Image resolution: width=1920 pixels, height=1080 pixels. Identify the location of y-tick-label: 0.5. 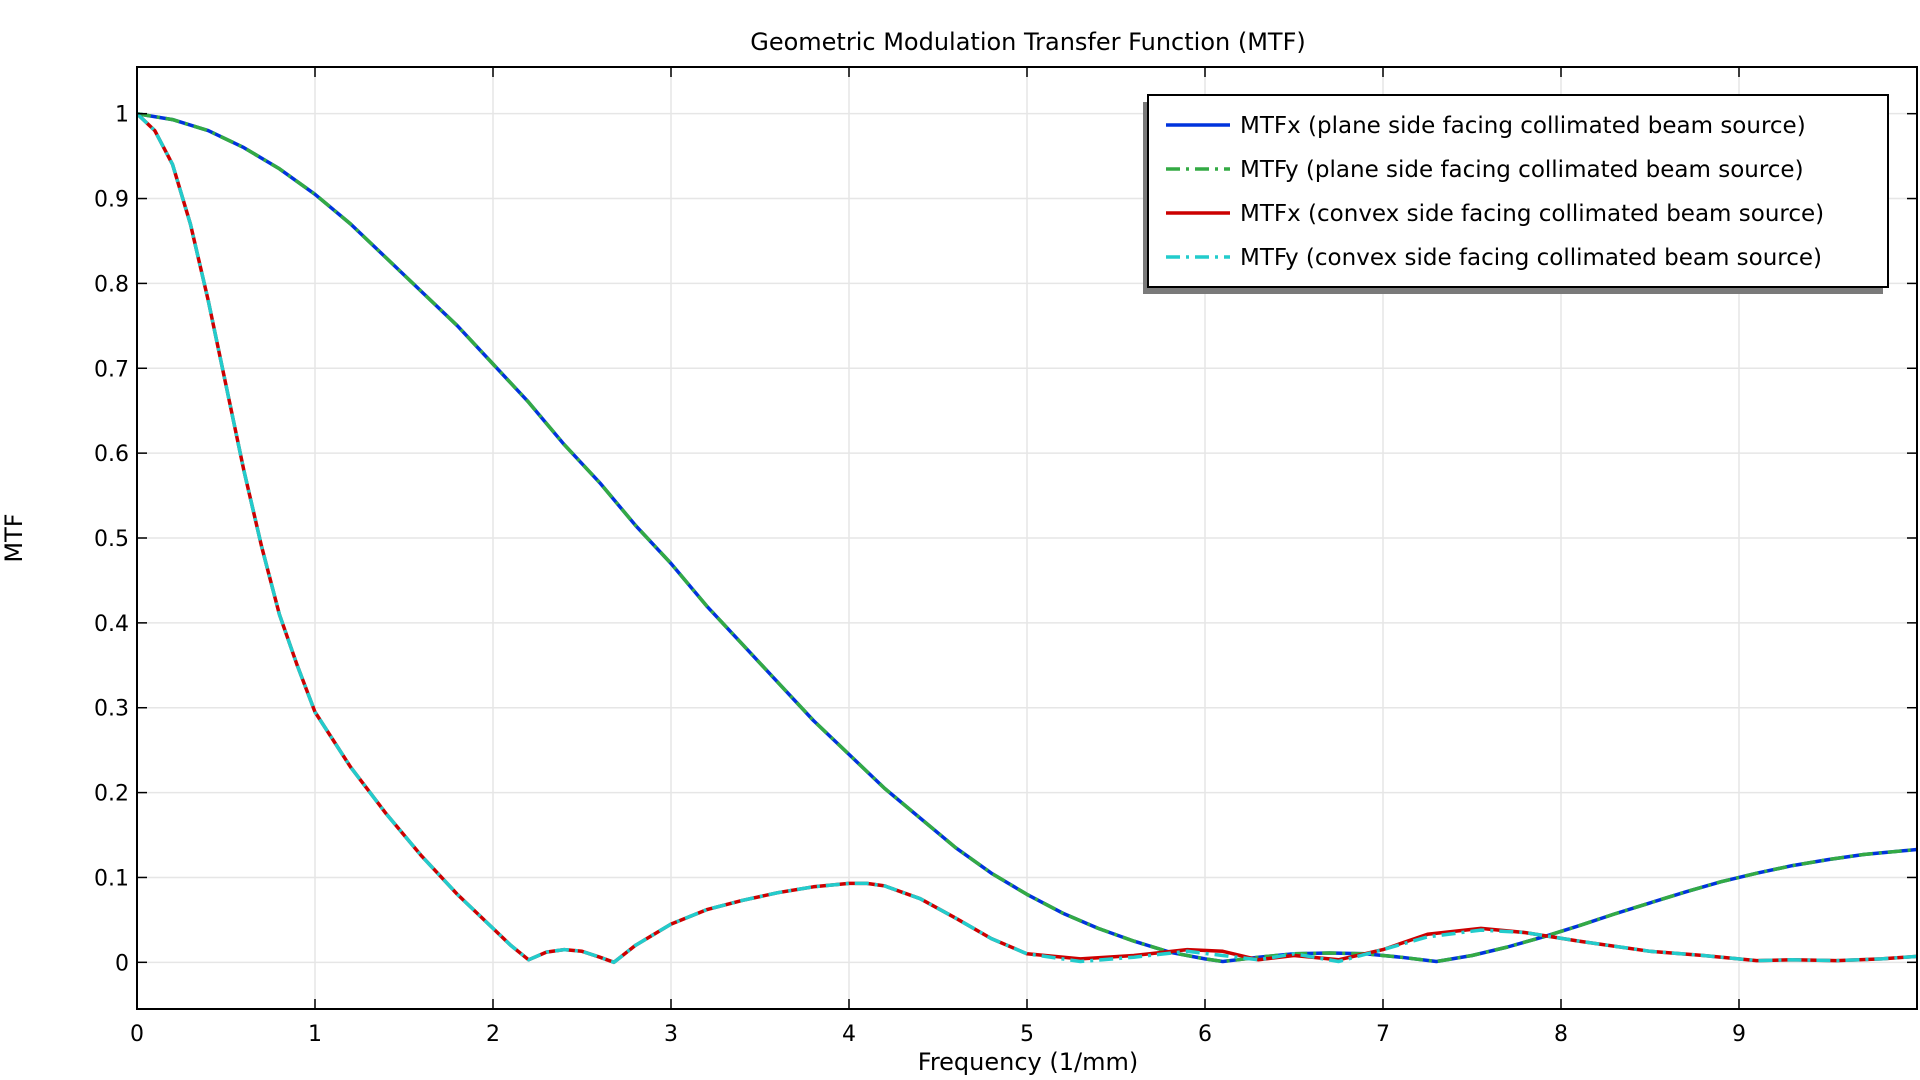
(111, 539).